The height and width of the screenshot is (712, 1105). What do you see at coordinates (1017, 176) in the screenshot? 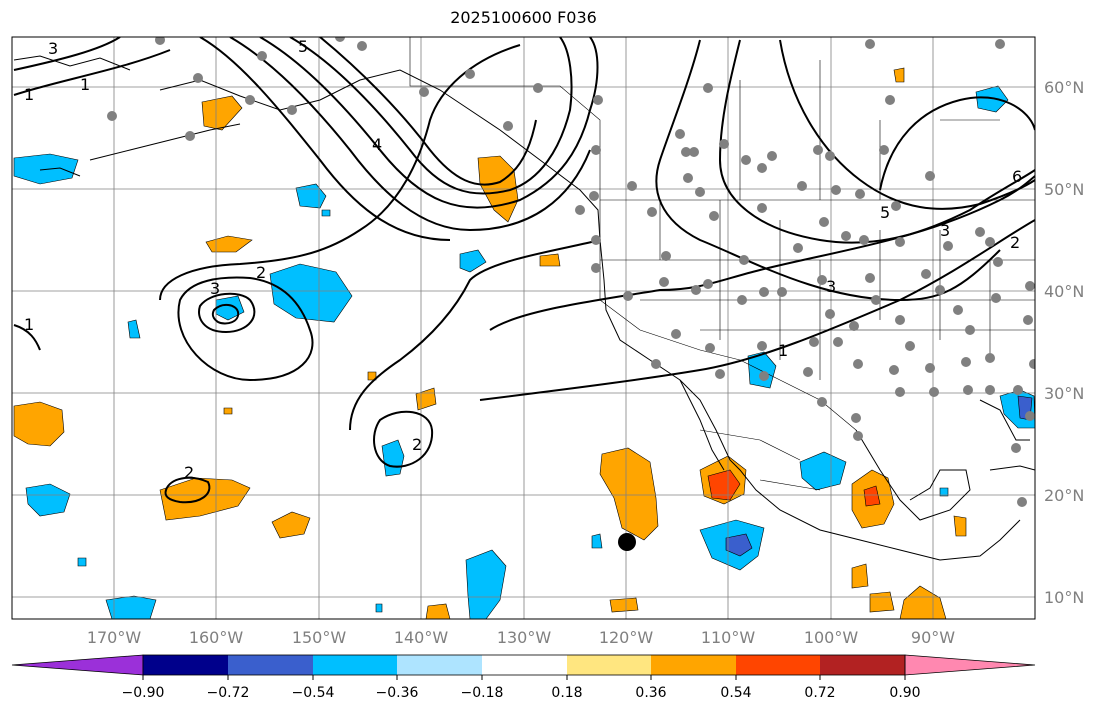
I see `contour-label: 6` at bounding box center [1017, 176].